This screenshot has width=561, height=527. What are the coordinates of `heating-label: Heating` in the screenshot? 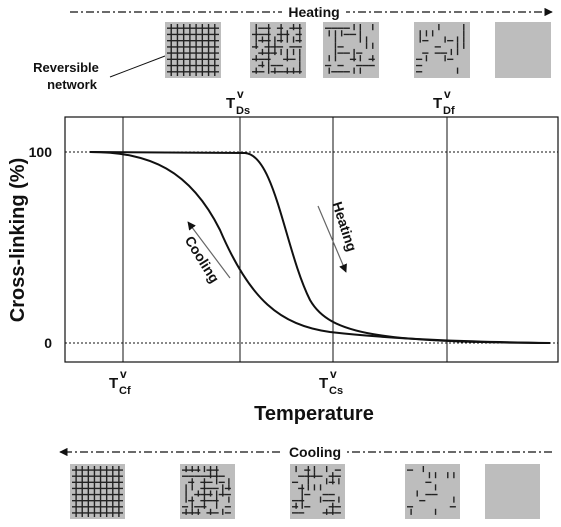 It's located at (313, 12).